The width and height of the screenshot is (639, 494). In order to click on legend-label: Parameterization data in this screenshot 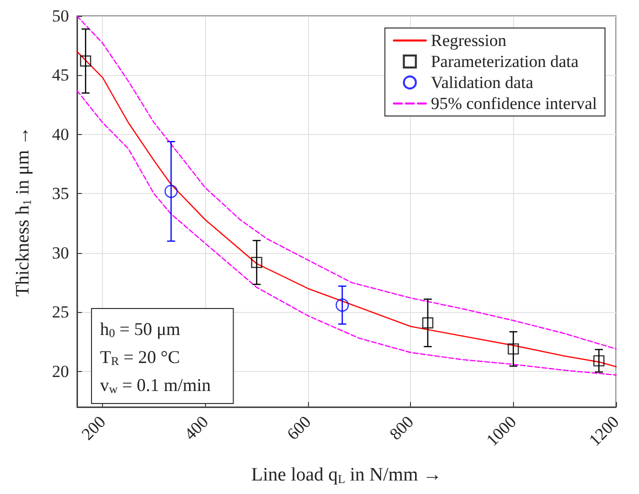, I will do `click(505, 61)`.